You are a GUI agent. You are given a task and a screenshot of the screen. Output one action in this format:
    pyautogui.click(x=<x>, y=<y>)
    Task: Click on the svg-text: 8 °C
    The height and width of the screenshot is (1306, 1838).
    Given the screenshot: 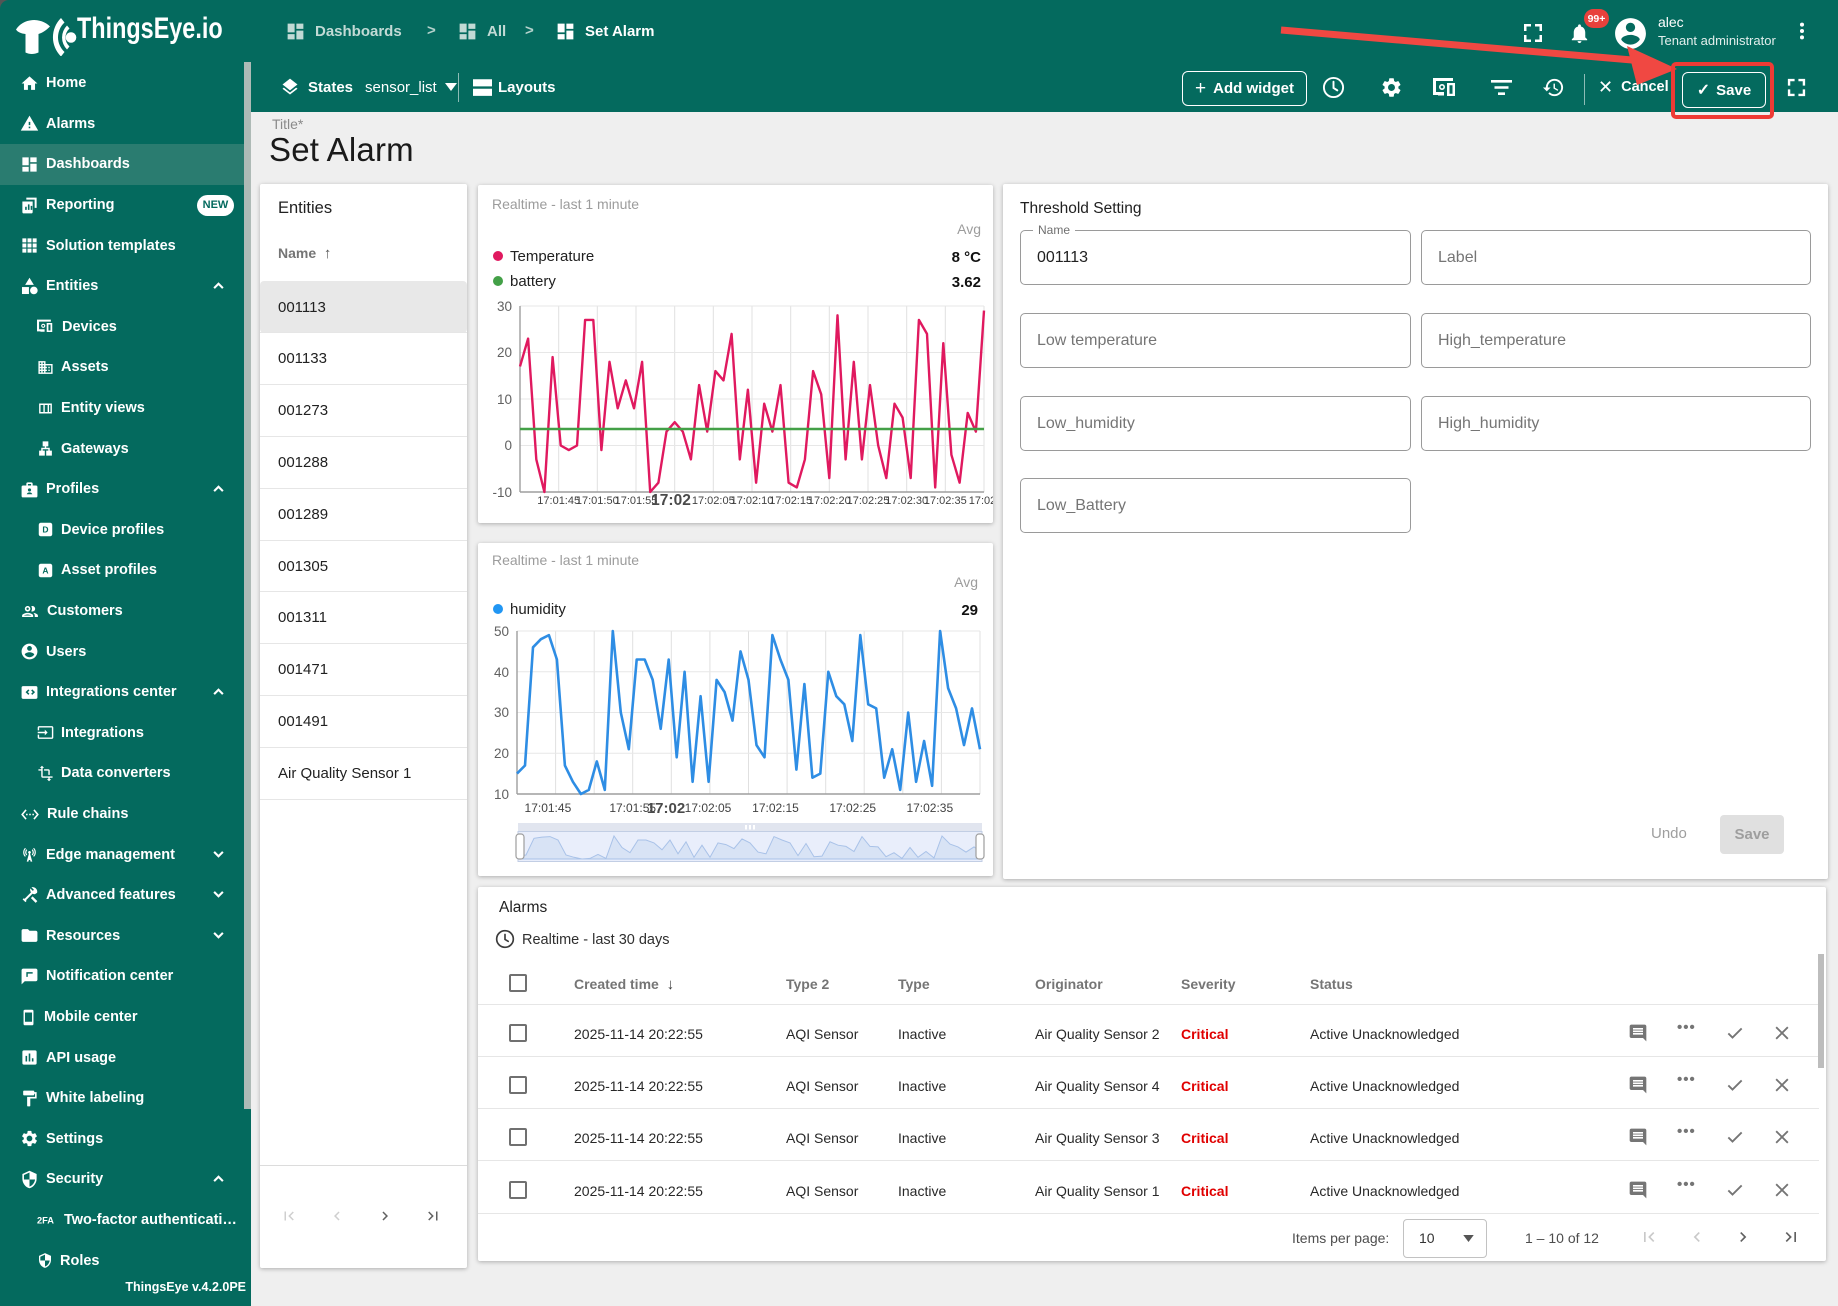 What is the action you would take?
    pyautogui.click(x=967, y=257)
    